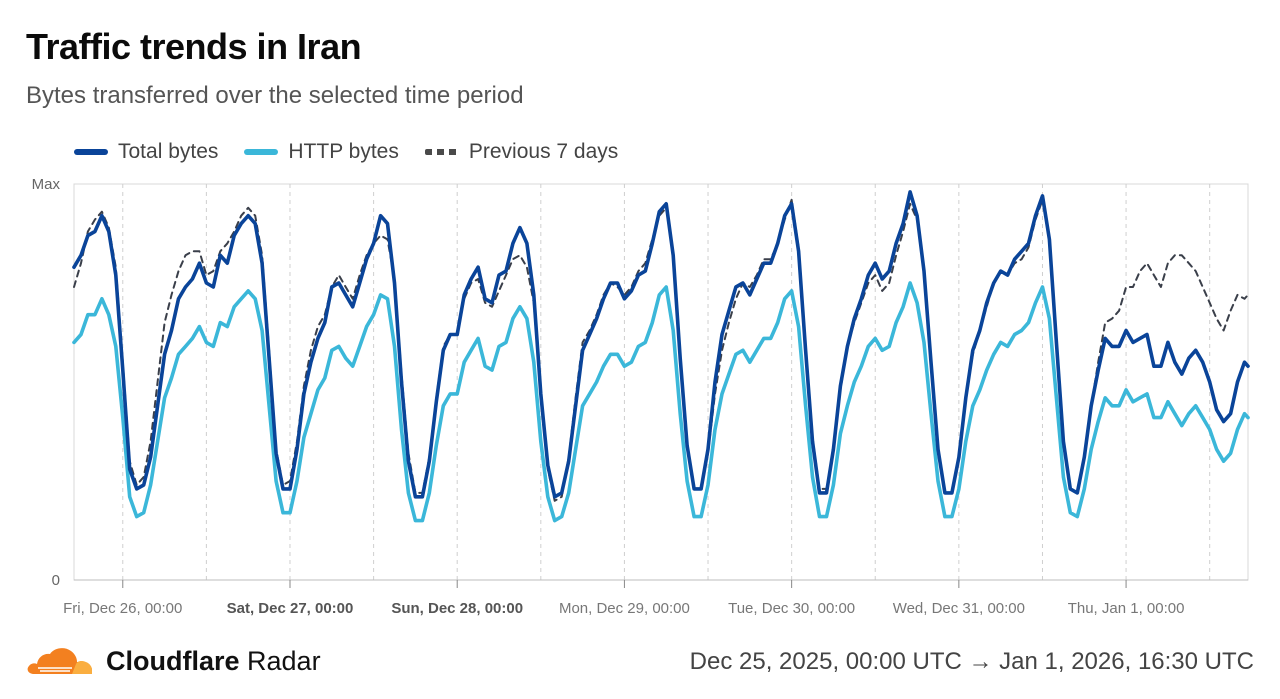  What do you see at coordinates (122, 608) in the screenshot?
I see `x-tick-label: Fri, Dec 26, 00:00` at bounding box center [122, 608].